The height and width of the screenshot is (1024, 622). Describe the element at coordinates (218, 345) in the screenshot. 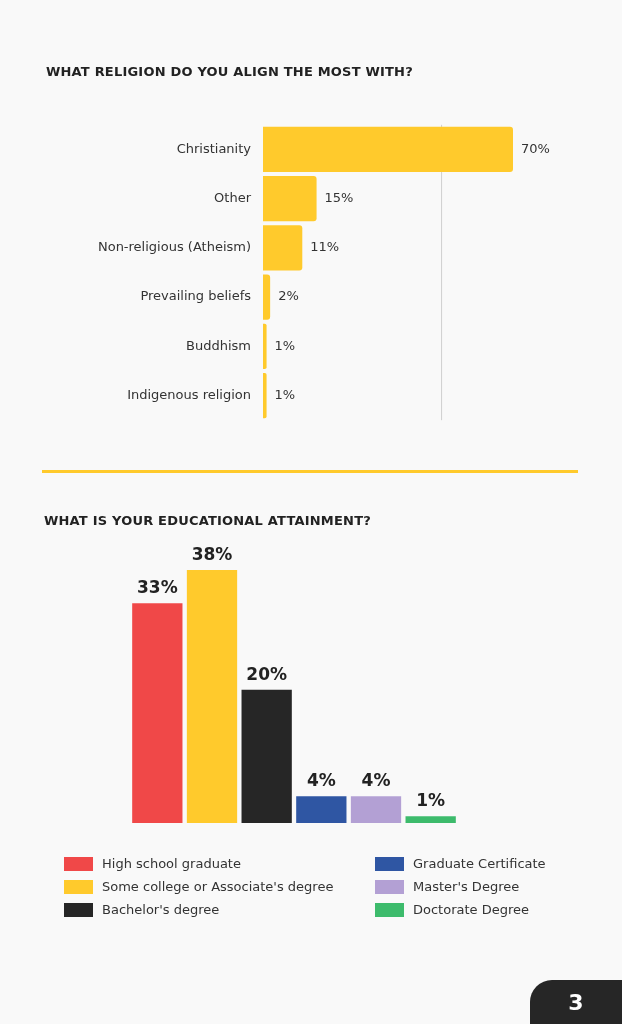

I see `y-tick-label: Buddhism` at that location.